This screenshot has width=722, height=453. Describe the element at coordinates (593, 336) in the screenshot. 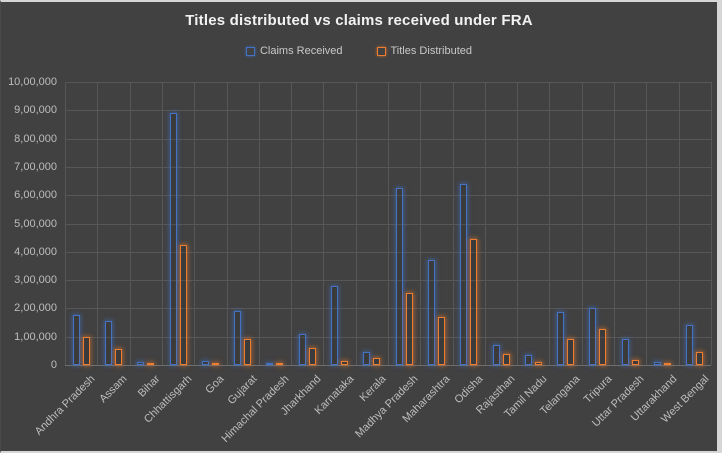

I see `bar-claims-received-tripura` at that location.